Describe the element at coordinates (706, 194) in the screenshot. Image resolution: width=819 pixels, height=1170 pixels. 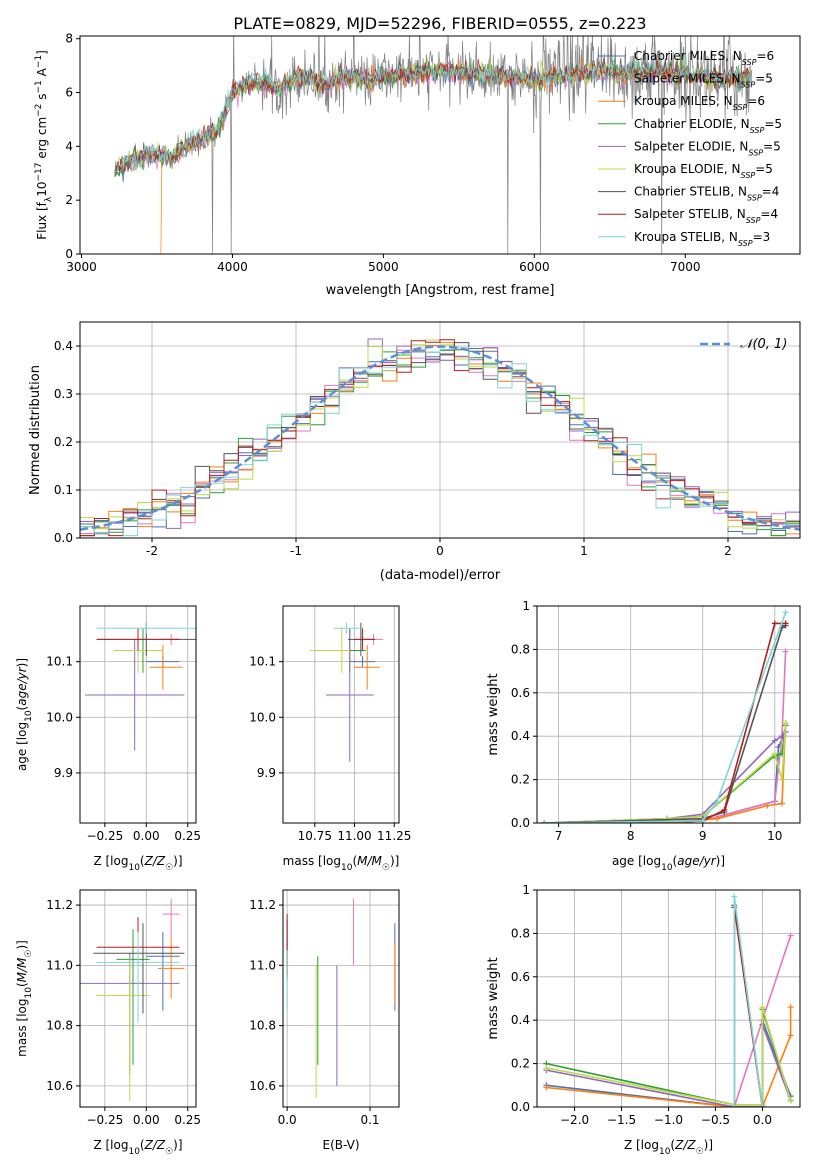
I see `legend-label: Chabrier STELIB, NSSP=4` at that location.